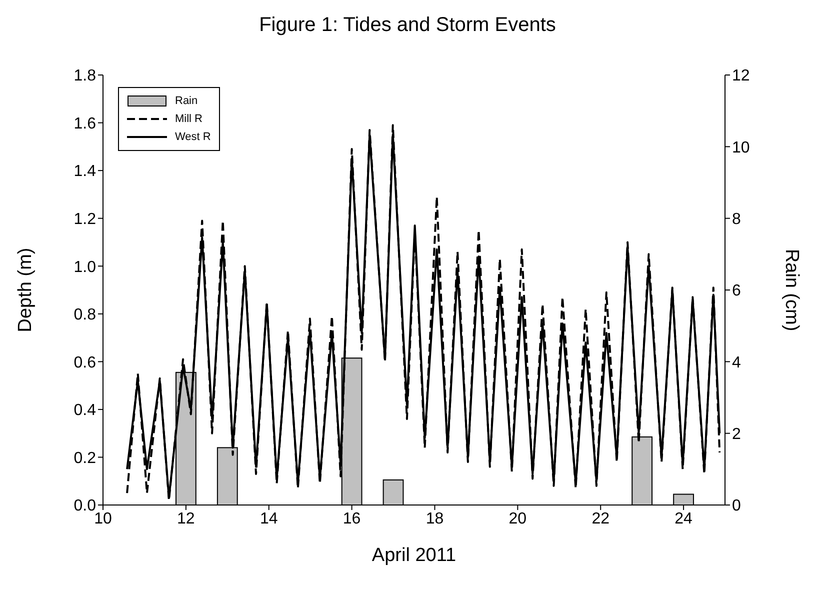 The width and height of the screenshot is (815, 599). Describe the element at coordinates (85, 315) in the screenshot. I see `y-tick-label: 0.8` at that location.